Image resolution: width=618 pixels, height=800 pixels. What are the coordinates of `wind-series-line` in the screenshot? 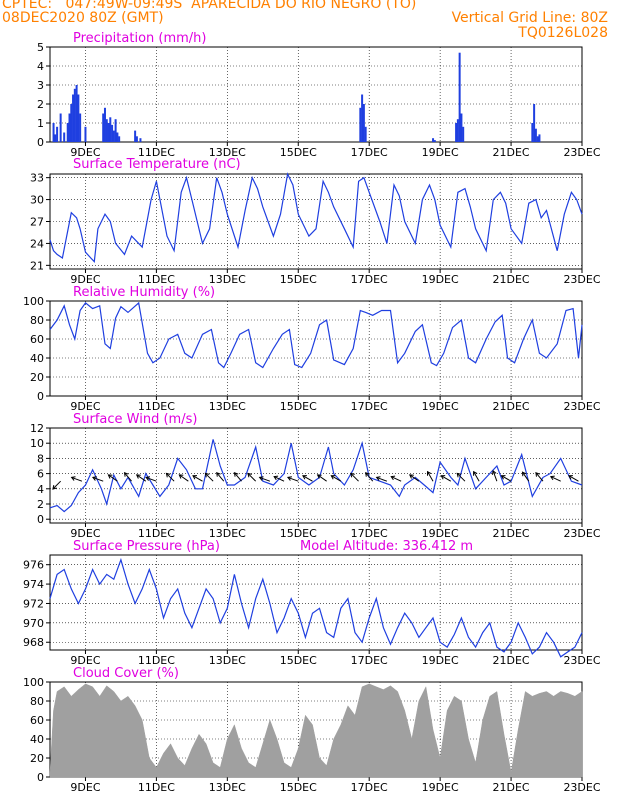 It's located at (316, 476).